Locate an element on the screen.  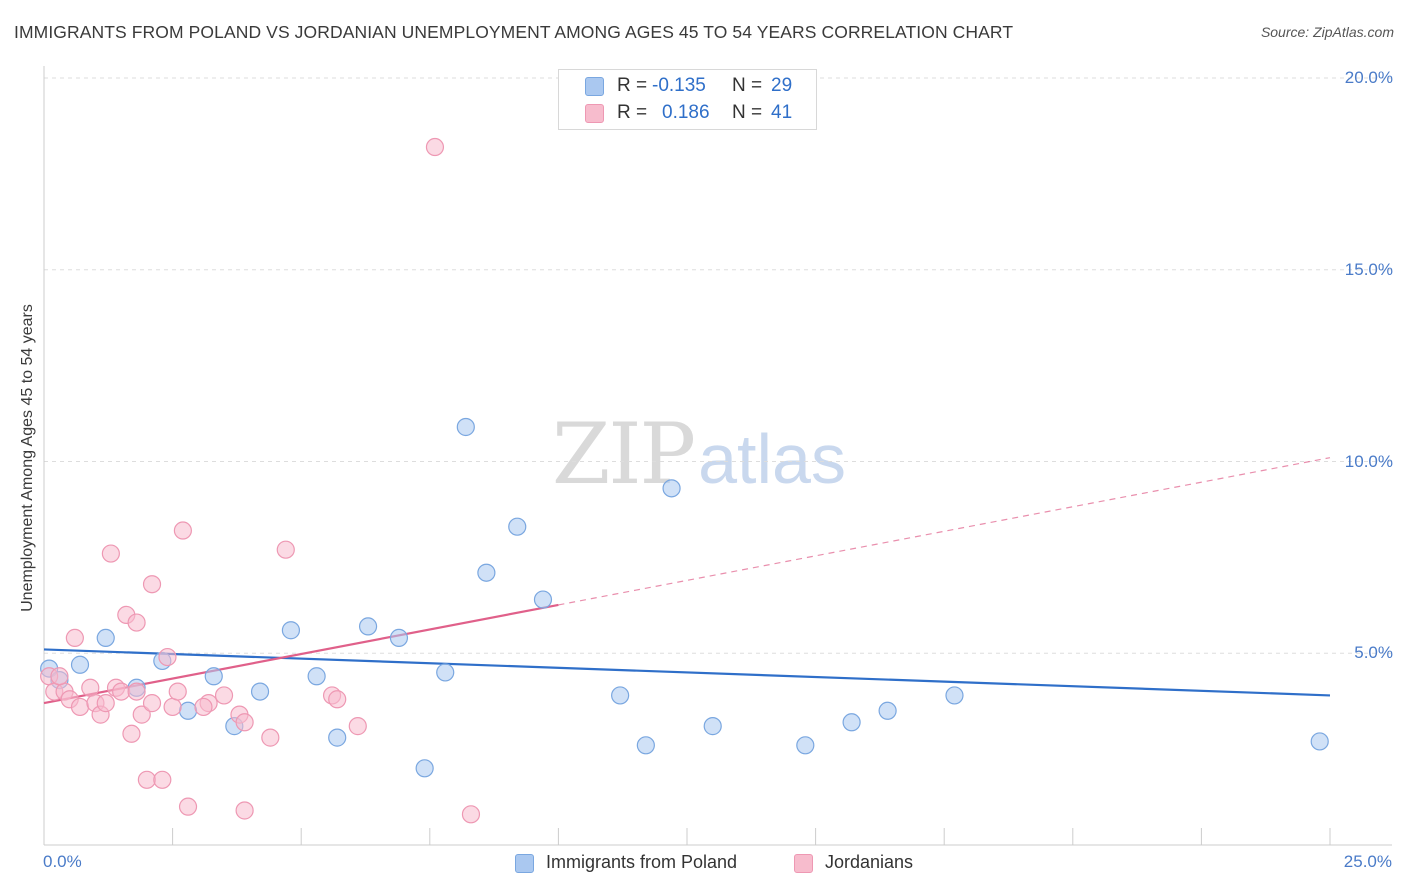
trend-line-poland is located at coordinates (687, 672).